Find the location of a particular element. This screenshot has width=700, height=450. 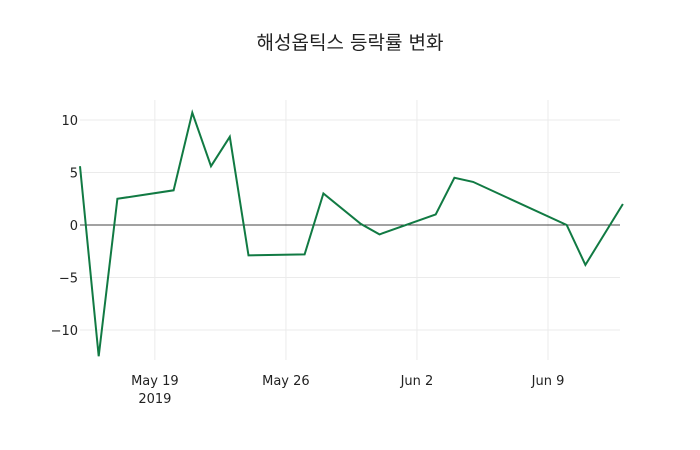

x-tick-label: Jun 9 is located at coordinates (548, 381).